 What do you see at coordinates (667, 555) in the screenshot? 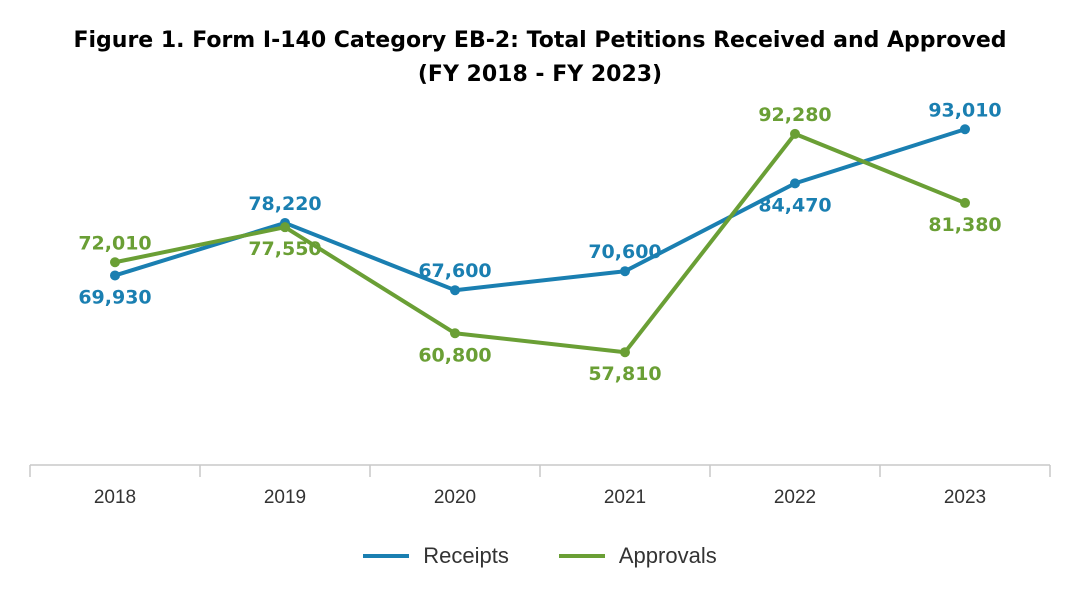
I see `legend-label-approvals: Approvals` at bounding box center [667, 555].